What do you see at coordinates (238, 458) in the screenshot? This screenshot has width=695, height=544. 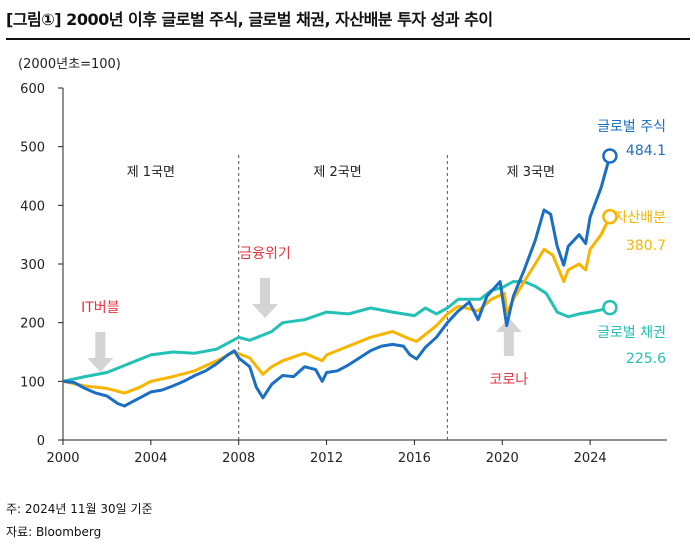 I see `x-tick-label: 2008` at bounding box center [238, 458].